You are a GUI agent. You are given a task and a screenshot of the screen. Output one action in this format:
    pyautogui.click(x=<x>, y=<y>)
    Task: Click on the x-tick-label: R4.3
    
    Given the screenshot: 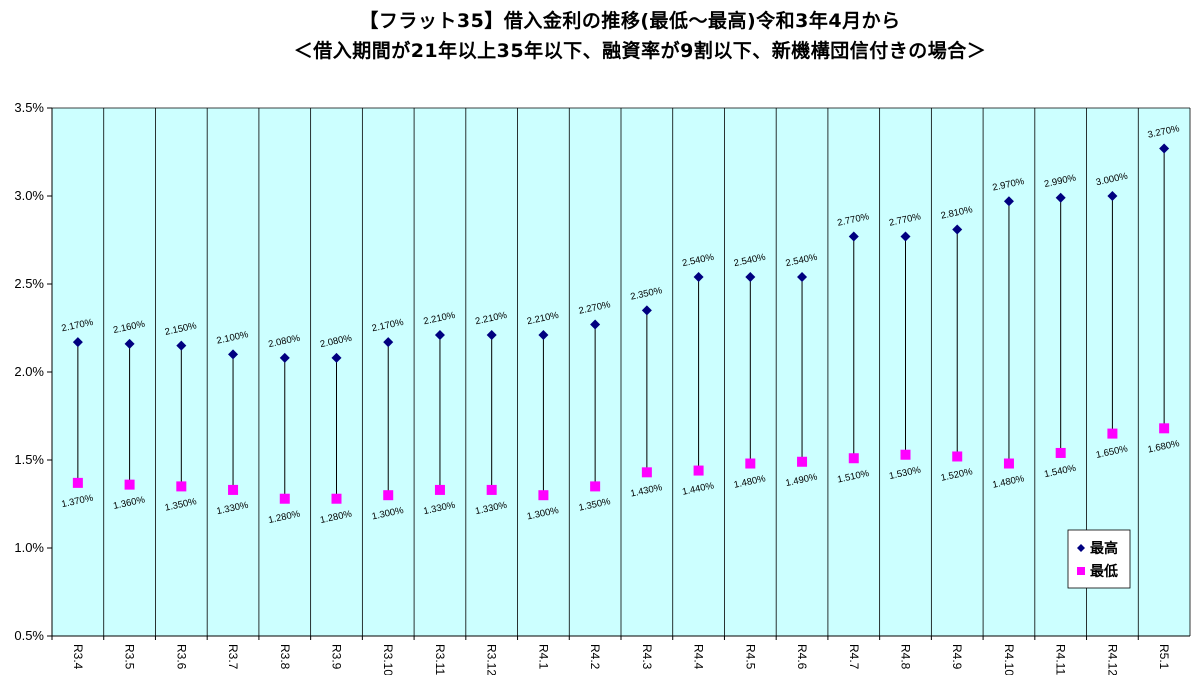 What is the action you would take?
    pyautogui.click(x=647, y=657)
    